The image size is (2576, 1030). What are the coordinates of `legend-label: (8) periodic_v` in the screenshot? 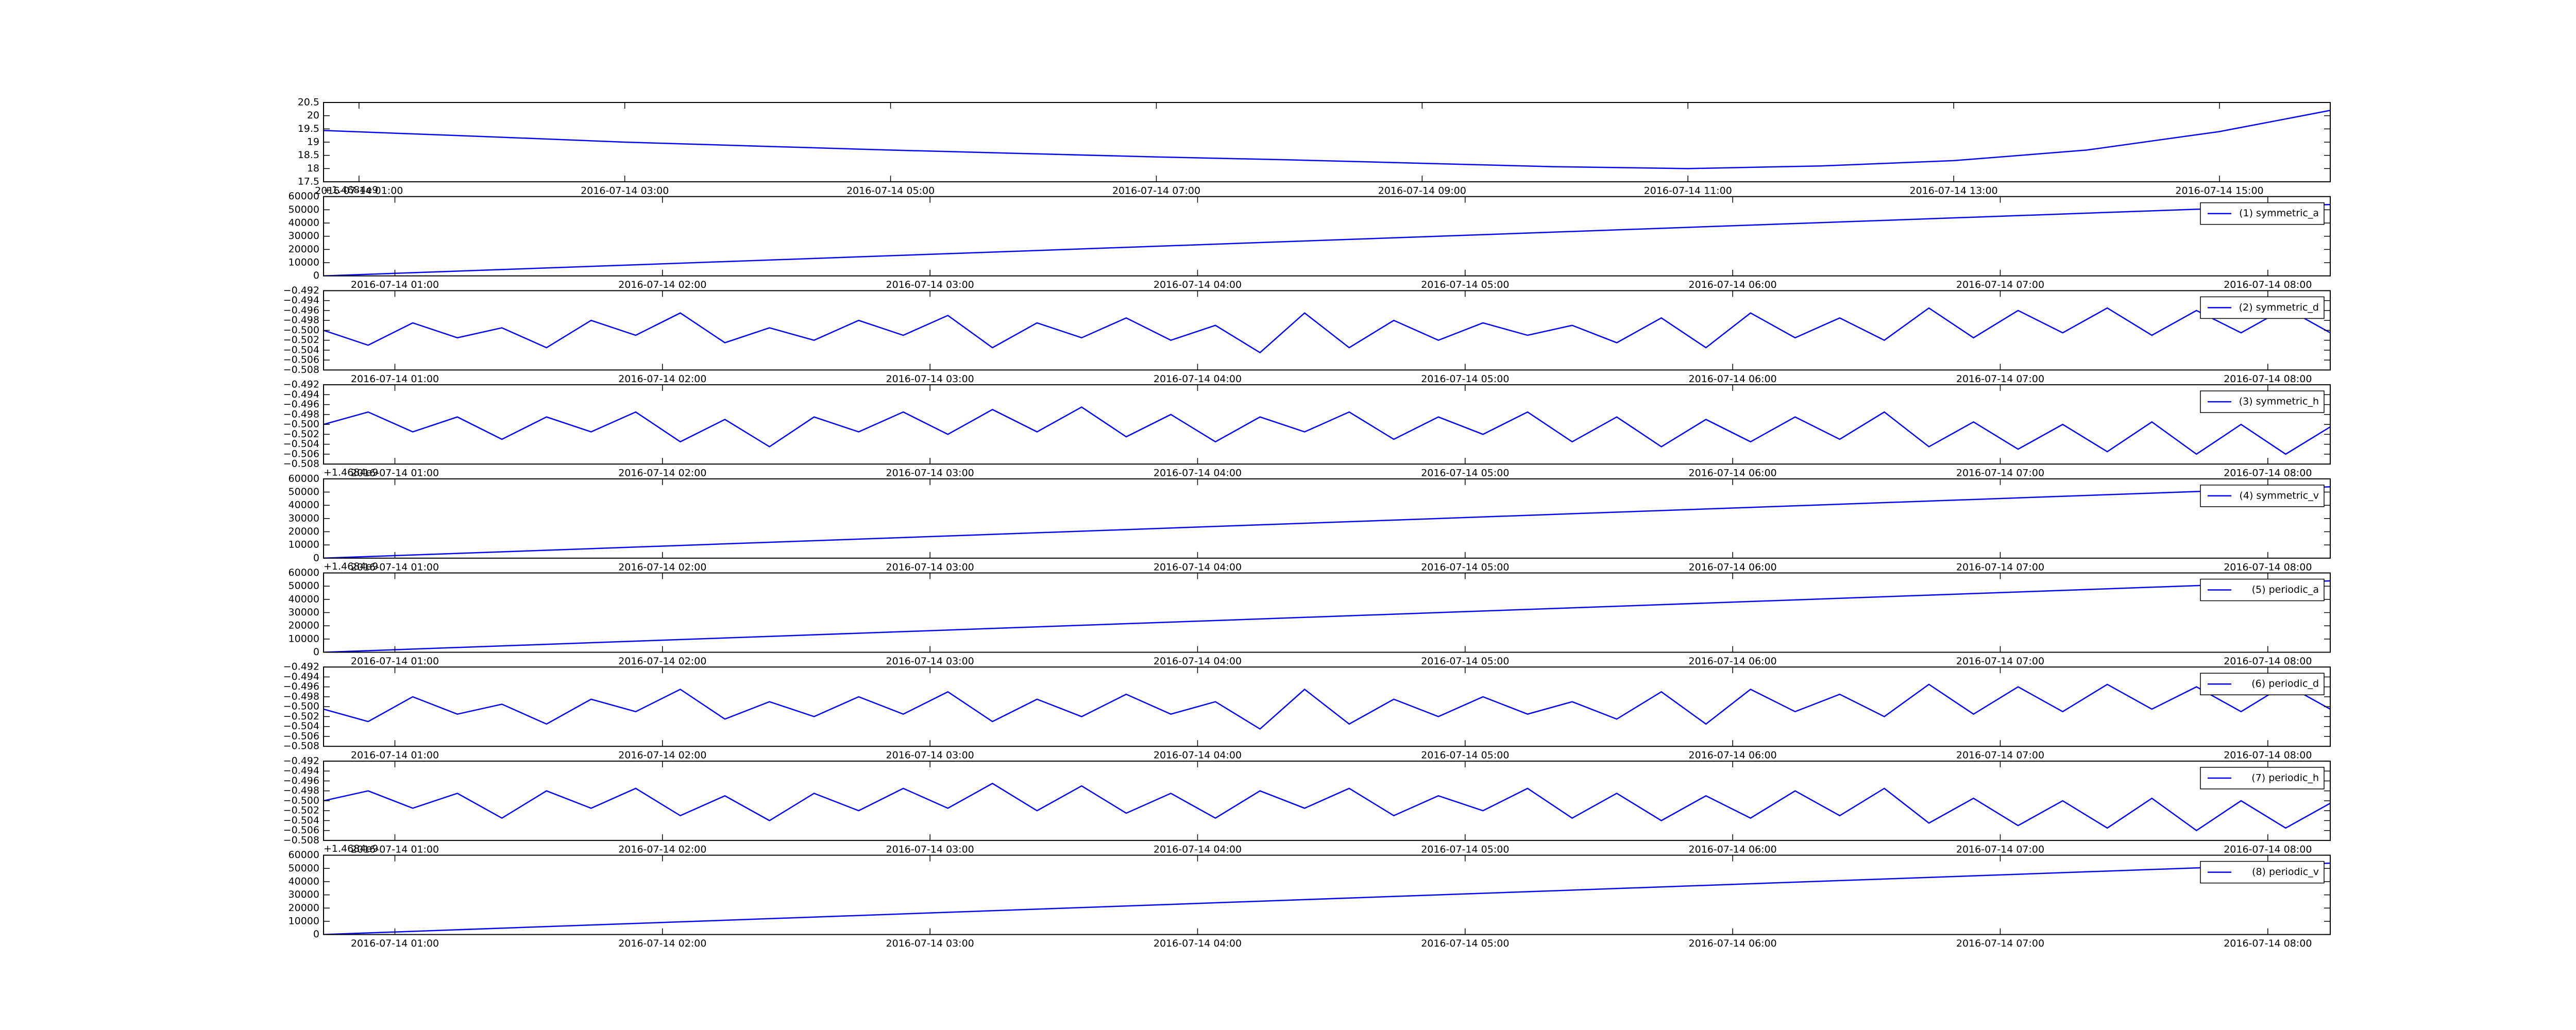 It's located at (2285, 872).